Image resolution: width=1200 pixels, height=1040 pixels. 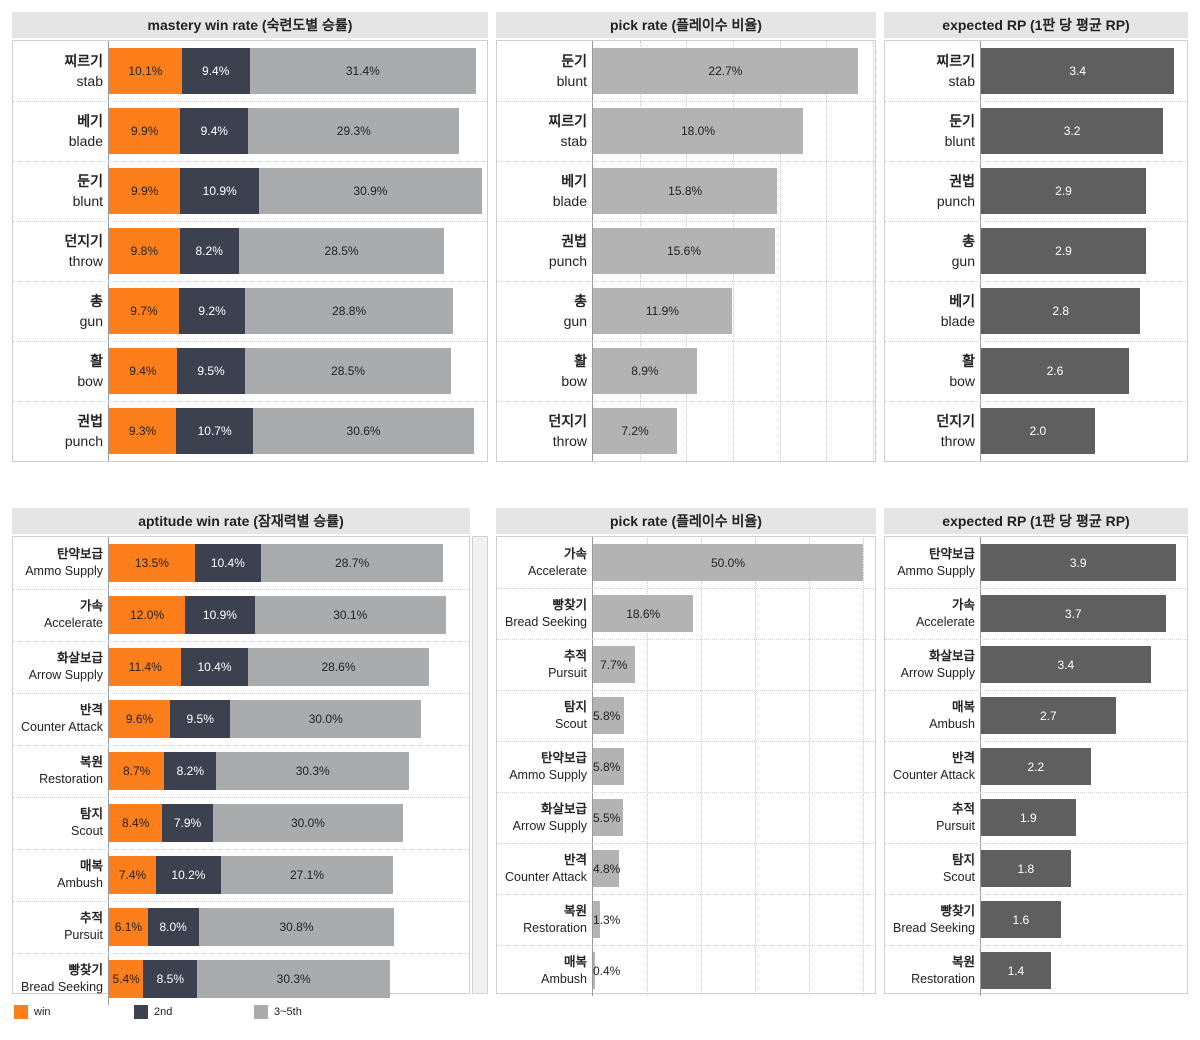 What do you see at coordinates (1026, 868) in the screenshot?
I see `bar: 1.8` at bounding box center [1026, 868].